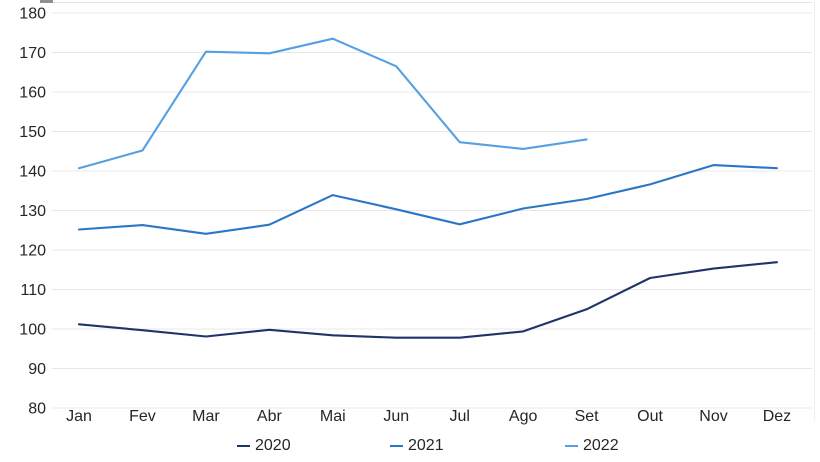  I want to click on y-tick-label: 180, so click(32, 14).